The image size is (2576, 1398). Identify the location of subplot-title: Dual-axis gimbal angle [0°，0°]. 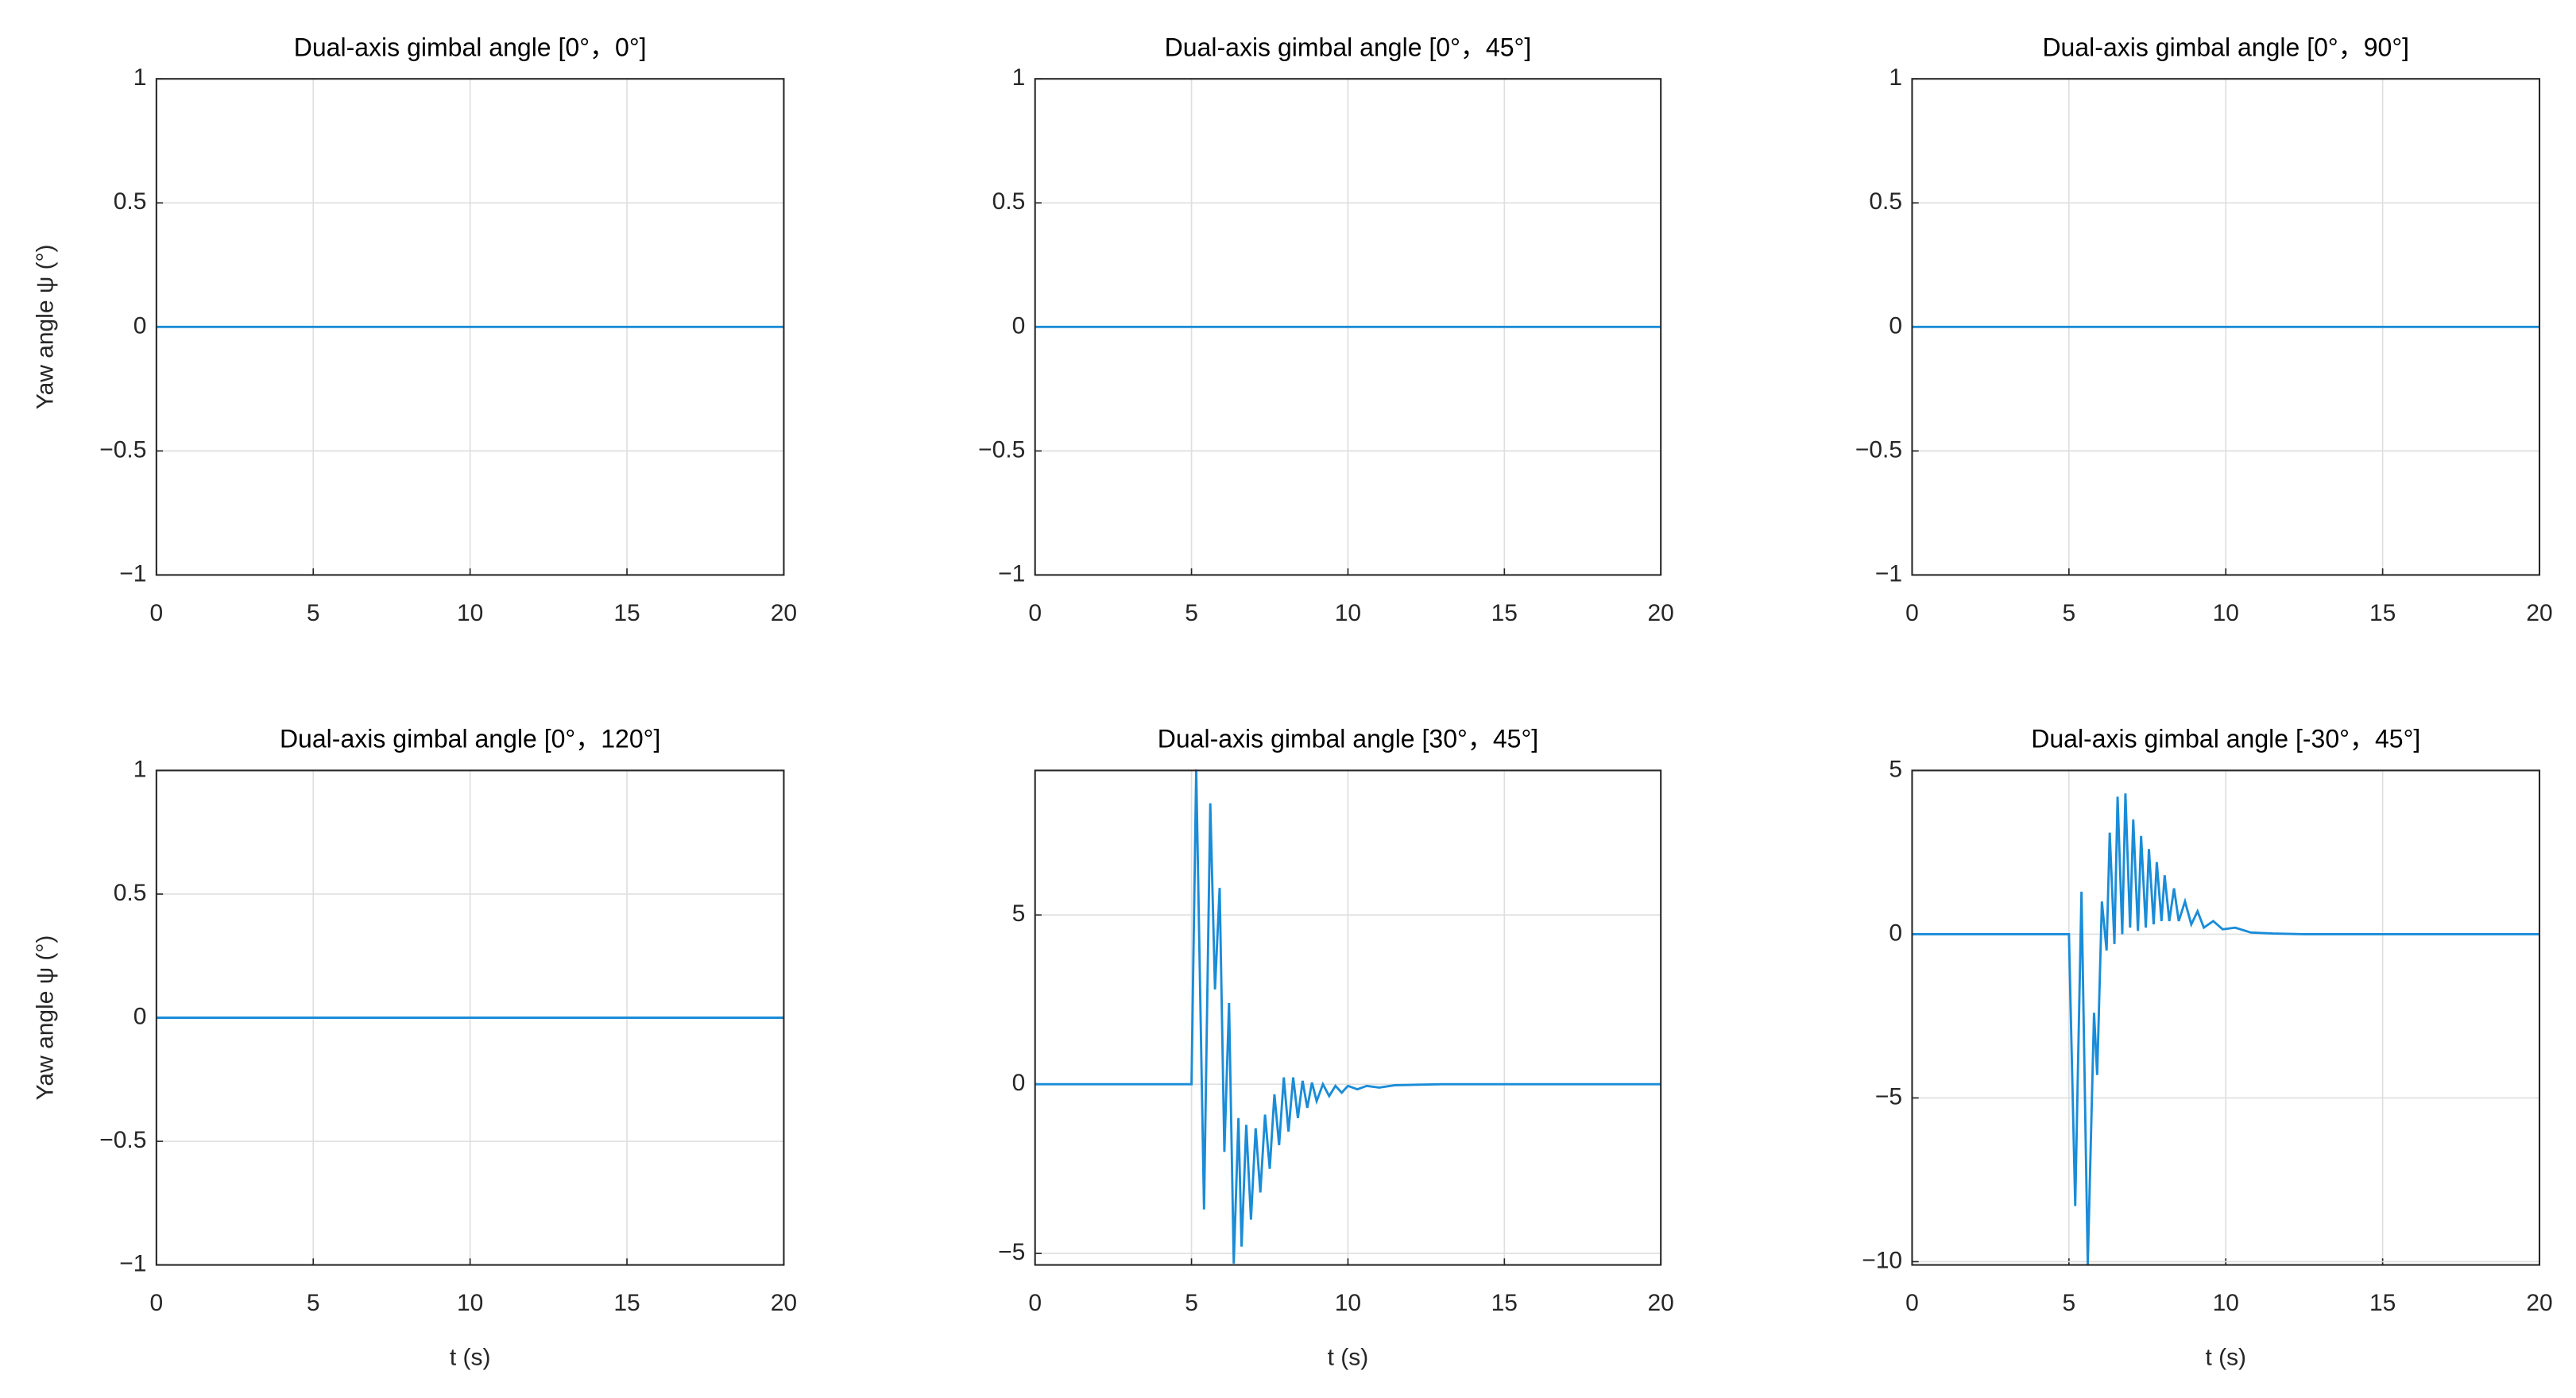
(470, 47).